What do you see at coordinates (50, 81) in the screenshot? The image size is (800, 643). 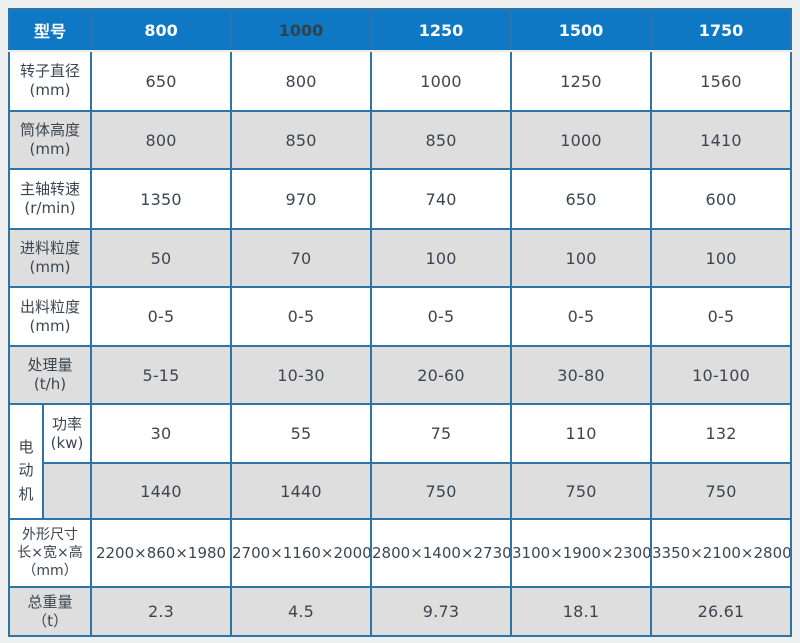 I see `row-label: 转子直径 (mm)` at bounding box center [50, 81].